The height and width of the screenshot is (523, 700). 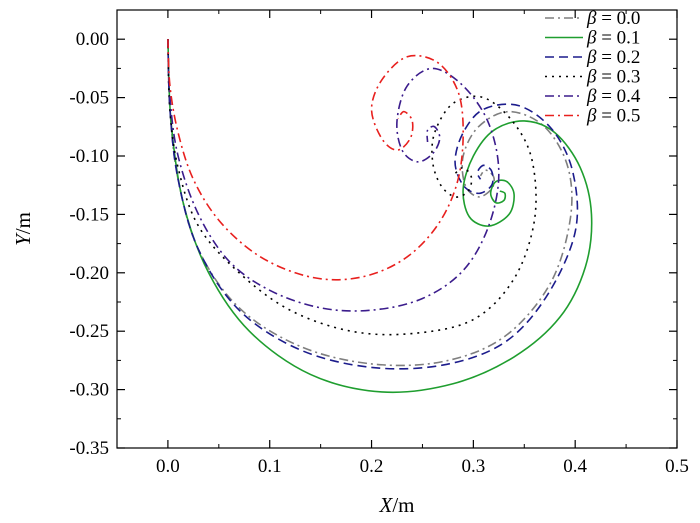 What do you see at coordinates (372, 466) in the screenshot?
I see `x-tick-label: 0.2` at bounding box center [372, 466].